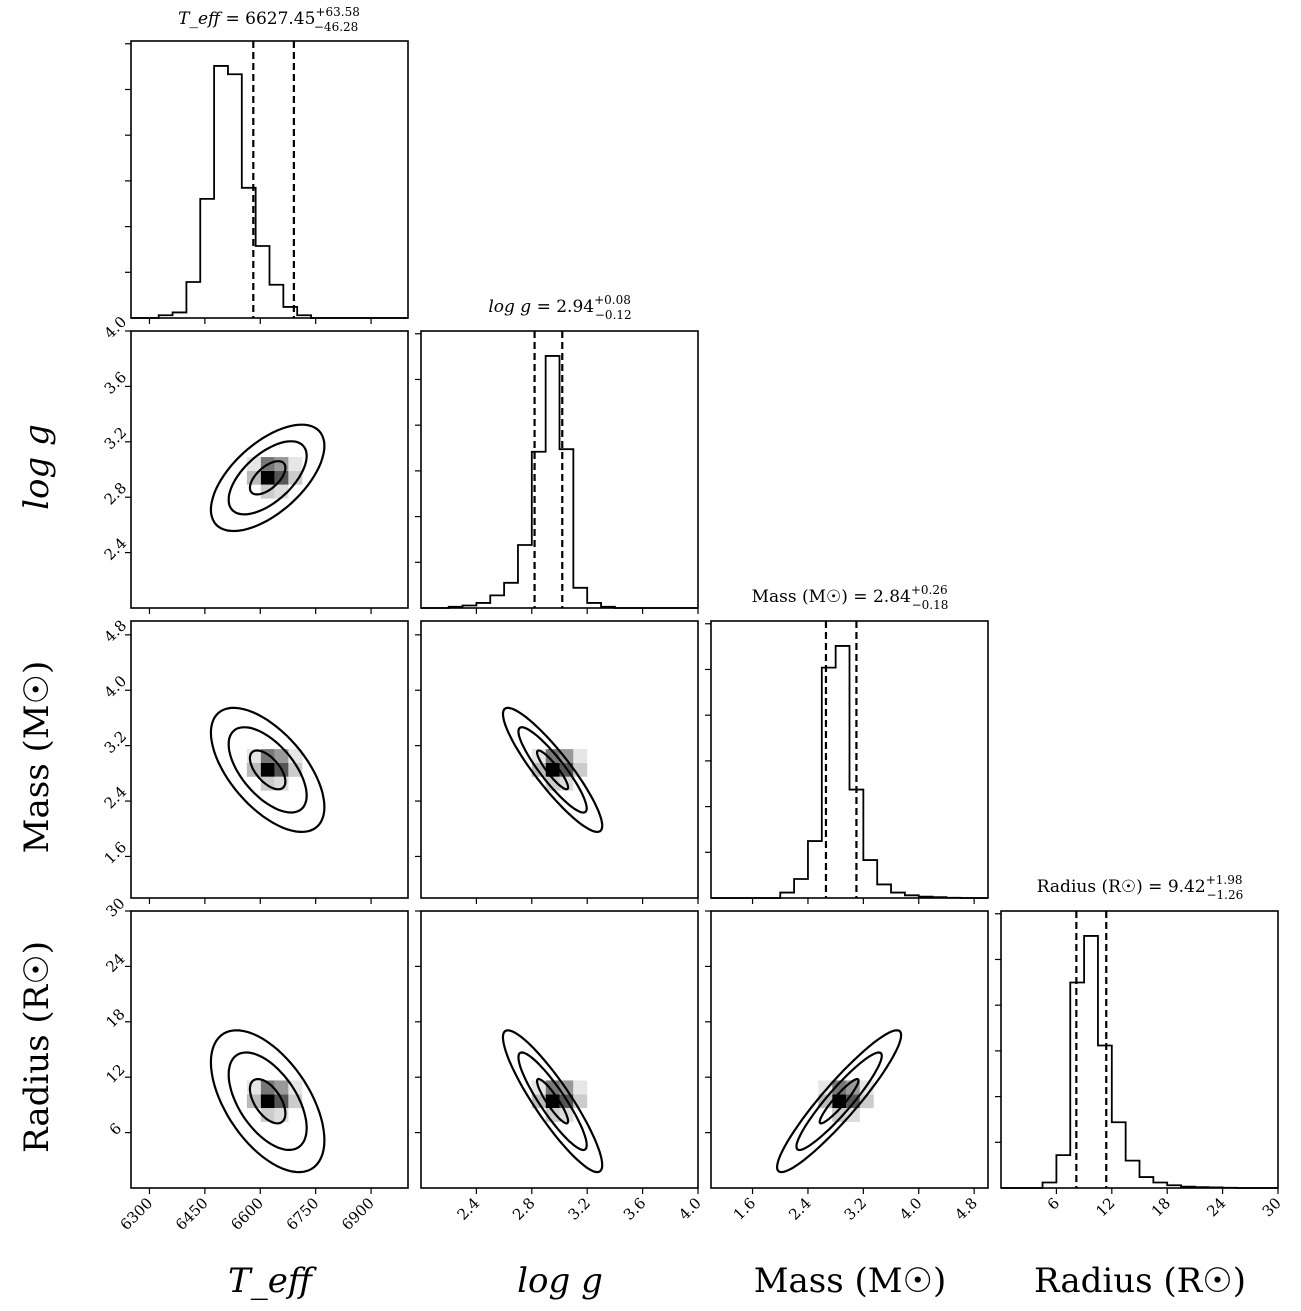 The height and width of the screenshot is (1311, 1301). I want to click on xticklabel-teff-0: 6300, so click(137, 1214).